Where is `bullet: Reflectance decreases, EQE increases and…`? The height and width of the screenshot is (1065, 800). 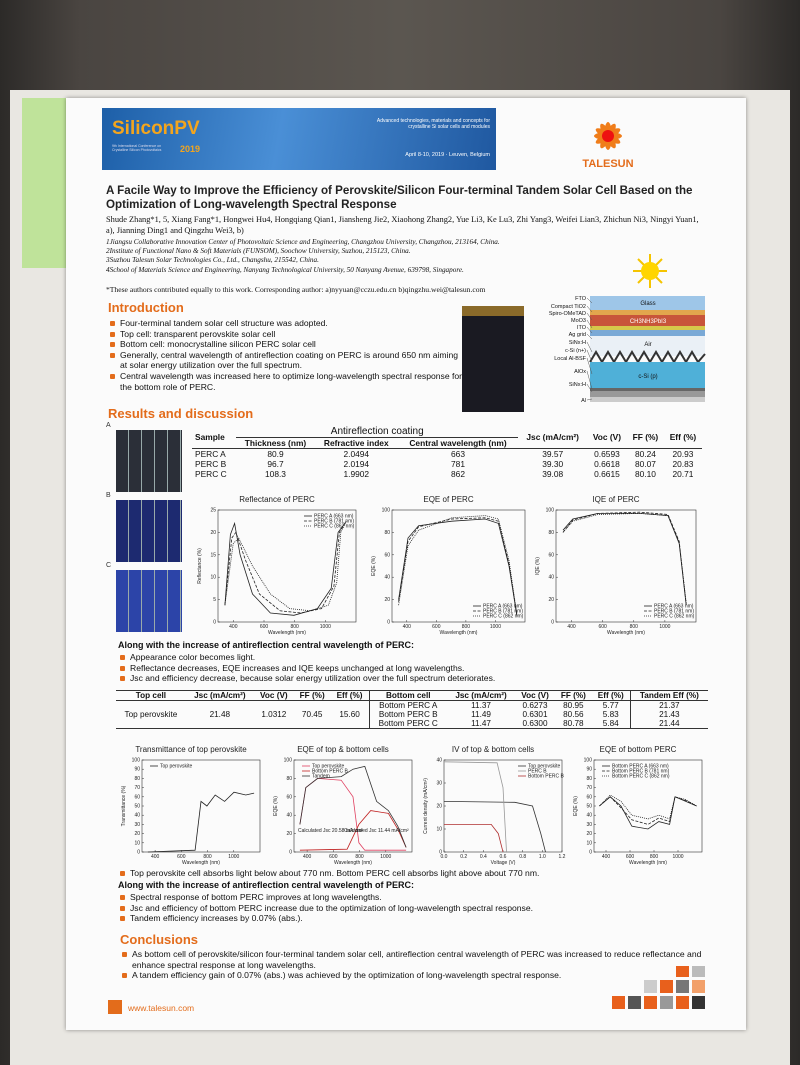 bullet: Reflectance decreases, EQE increases and… is located at coordinates (420, 668).